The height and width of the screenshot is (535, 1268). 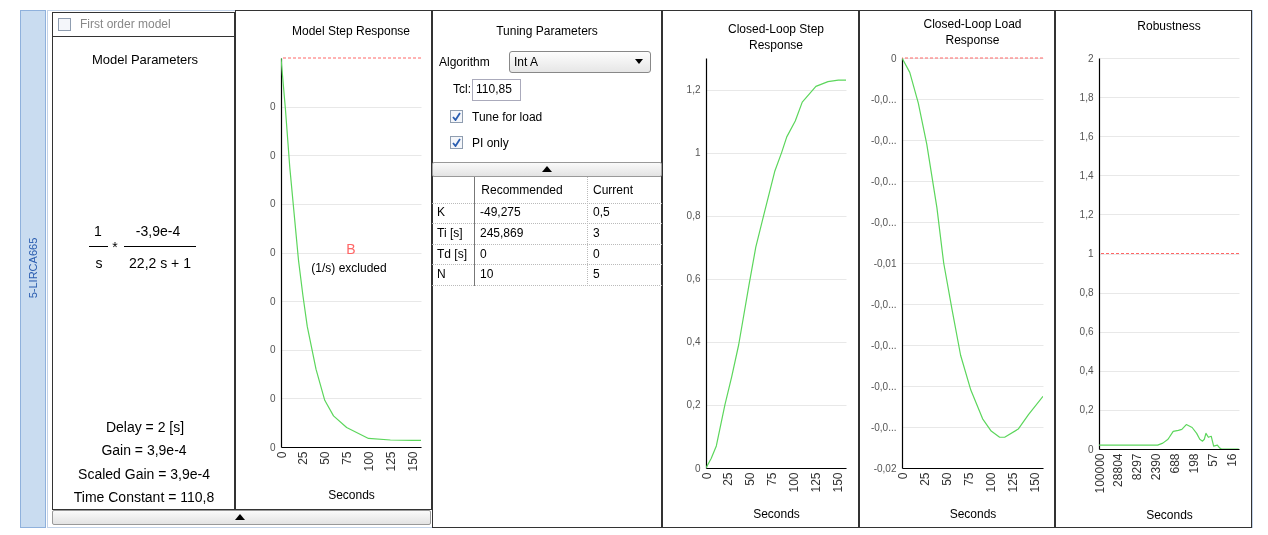 What do you see at coordinates (596, 233) in the screenshot?
I see `text: 3` at bounding box center [596, 233].